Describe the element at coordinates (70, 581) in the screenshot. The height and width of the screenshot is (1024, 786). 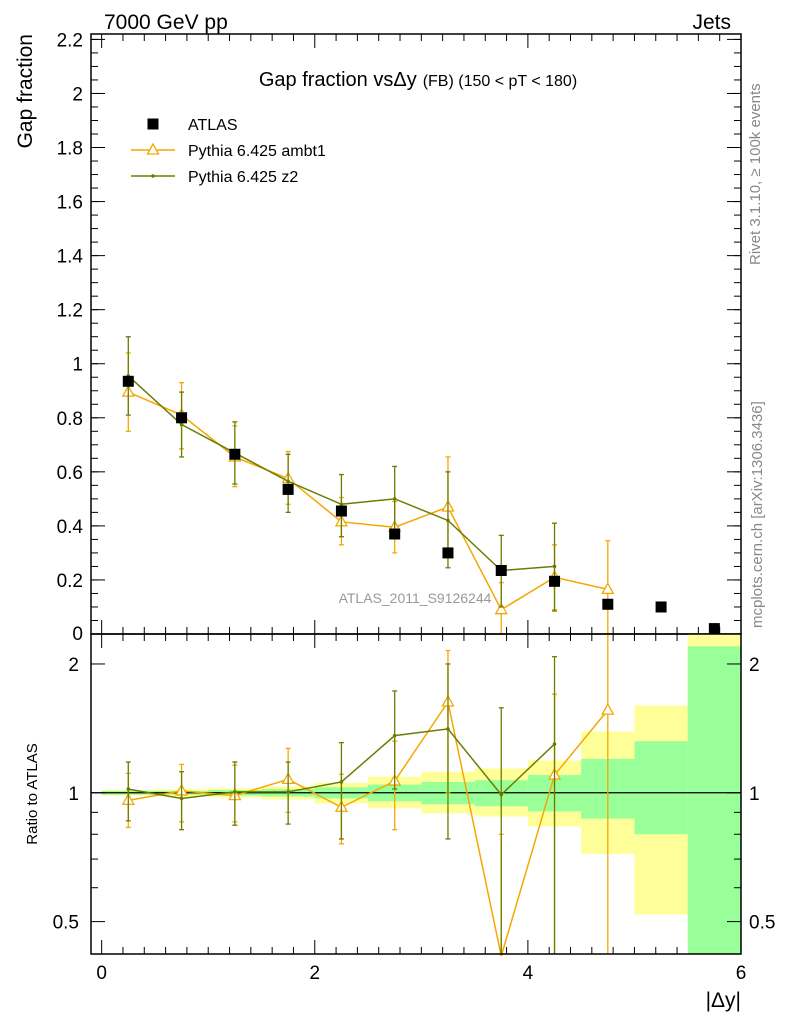
I see `main-ytick-label: 0.2` at that location.